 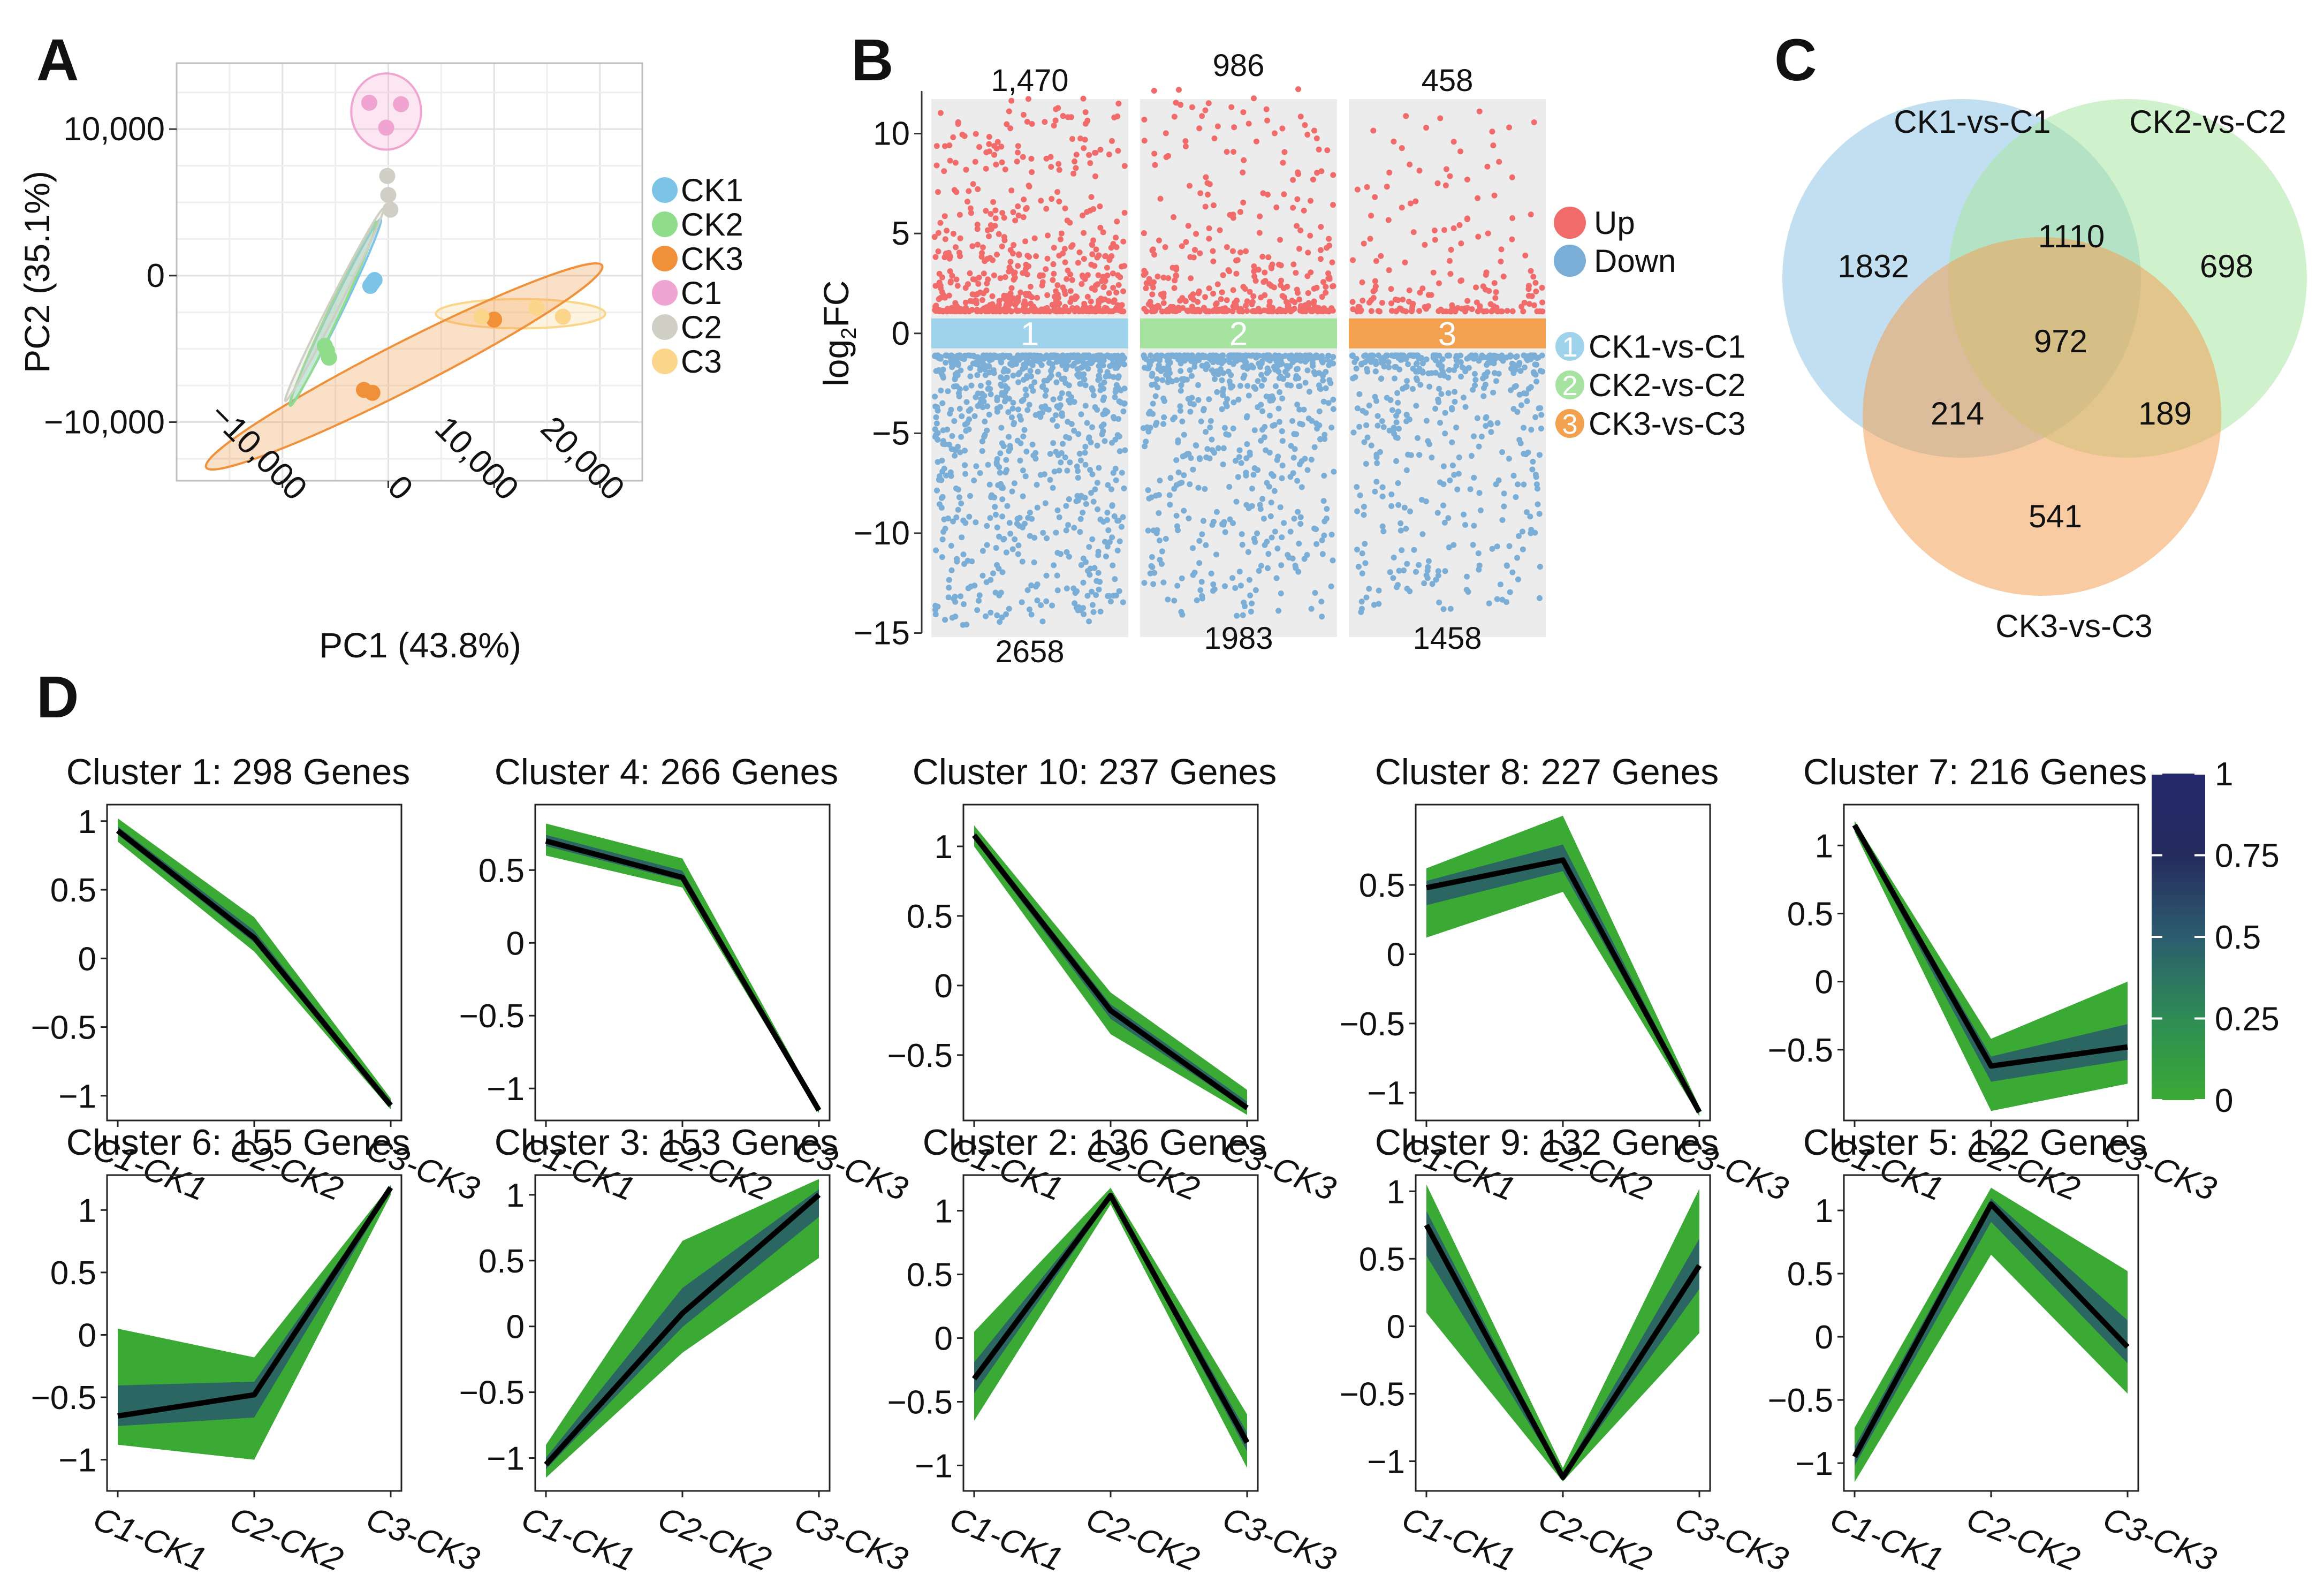 What do you see at coordinates (286, 1539) in the screenshot?
I see `cluster-xtick-label: C2-CK2` at bounding box center [286, 1539].